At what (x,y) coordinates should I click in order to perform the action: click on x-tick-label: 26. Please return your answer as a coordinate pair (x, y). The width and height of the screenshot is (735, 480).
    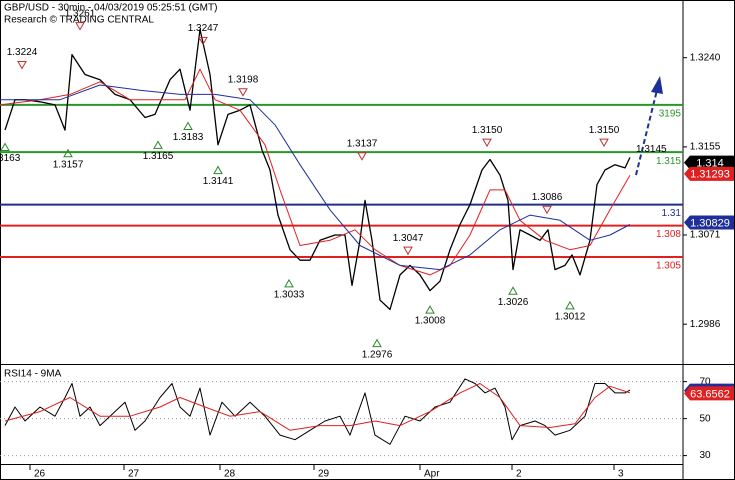
    Looking at the image, I should click on (40, 474).